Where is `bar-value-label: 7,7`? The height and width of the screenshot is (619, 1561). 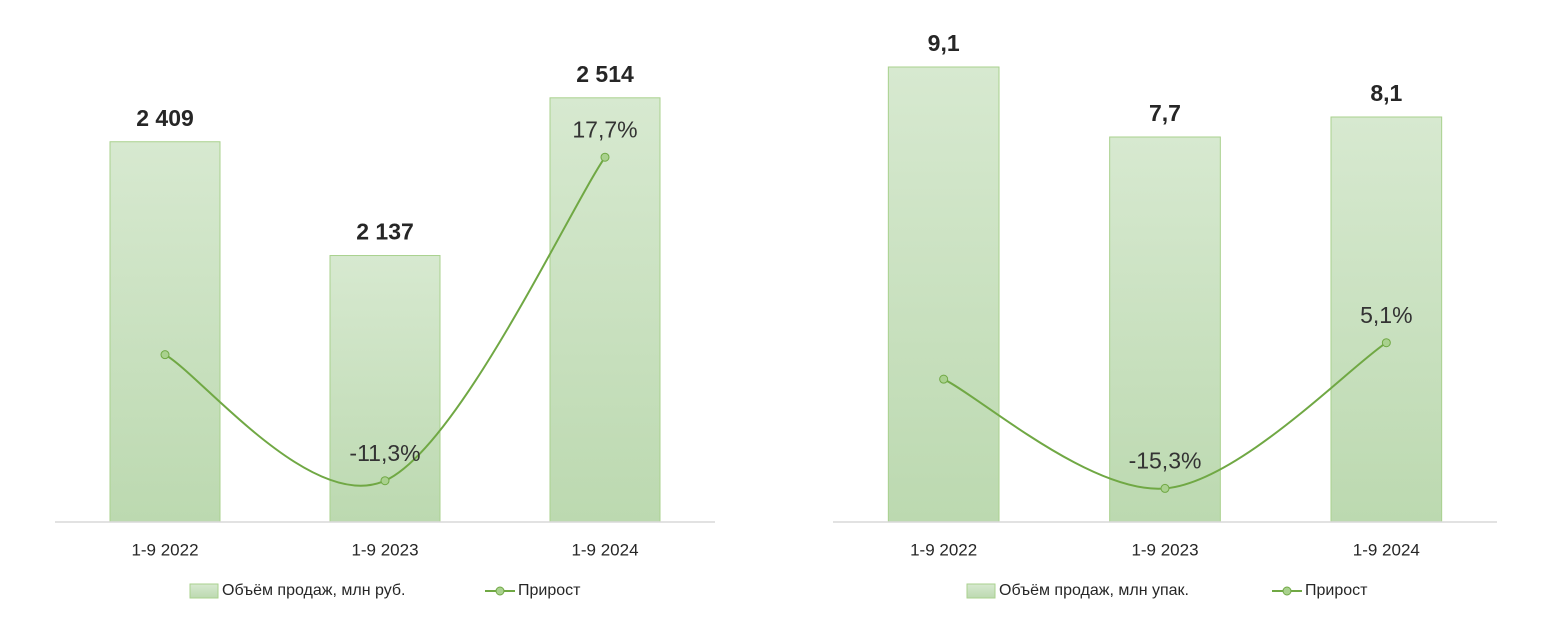 bar-value-label: 7,7 is located at coordinates (1165, 113).